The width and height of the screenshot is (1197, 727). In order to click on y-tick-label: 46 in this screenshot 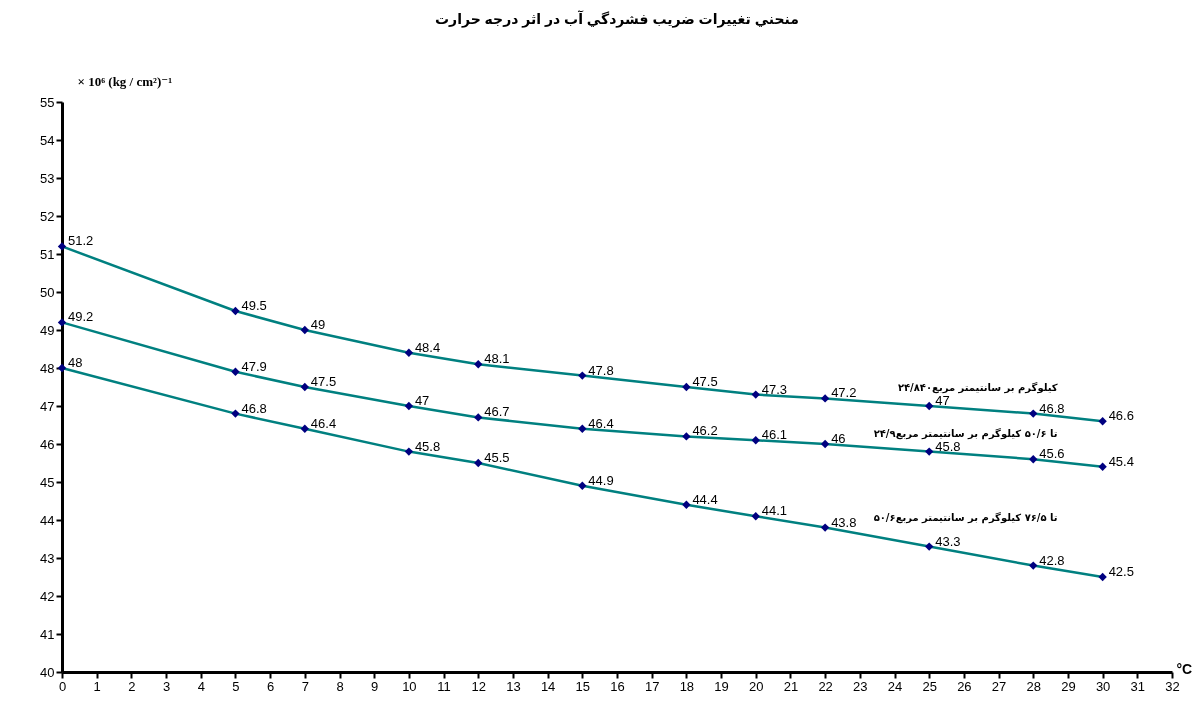, I will do `click(47, 444)`.